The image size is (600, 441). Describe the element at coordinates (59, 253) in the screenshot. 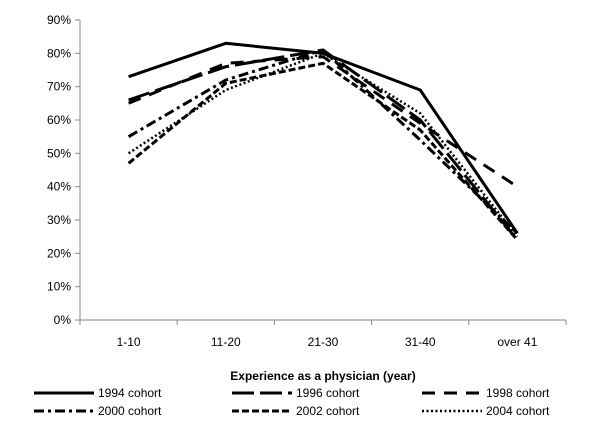

I see `y-tick-label: 20%` at that location.